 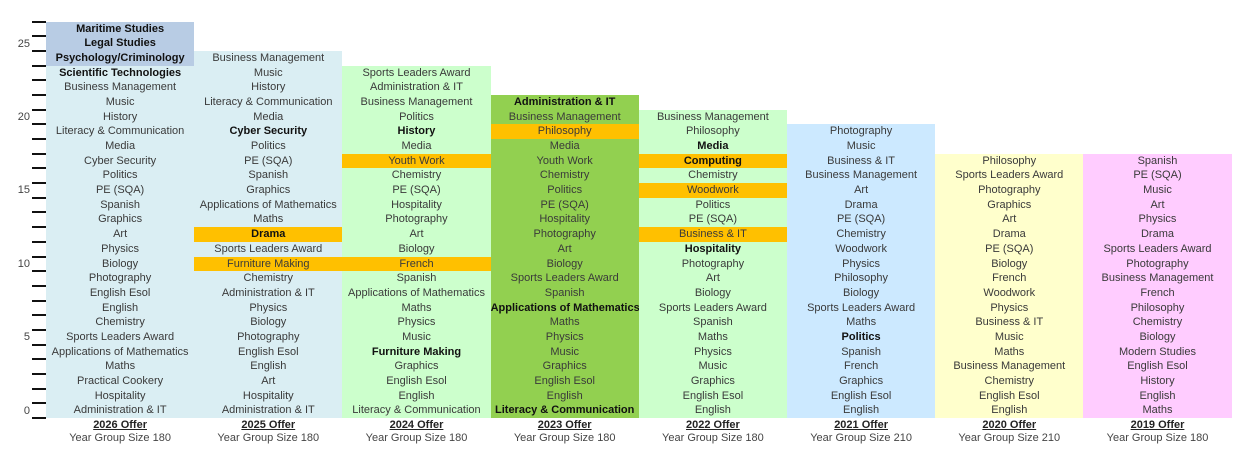 What do you see at coordinates (861, 431) in the screenshot?
I see `column-footer: 2021 Offer Year Group Size 210` at bounding box center [861, 431].